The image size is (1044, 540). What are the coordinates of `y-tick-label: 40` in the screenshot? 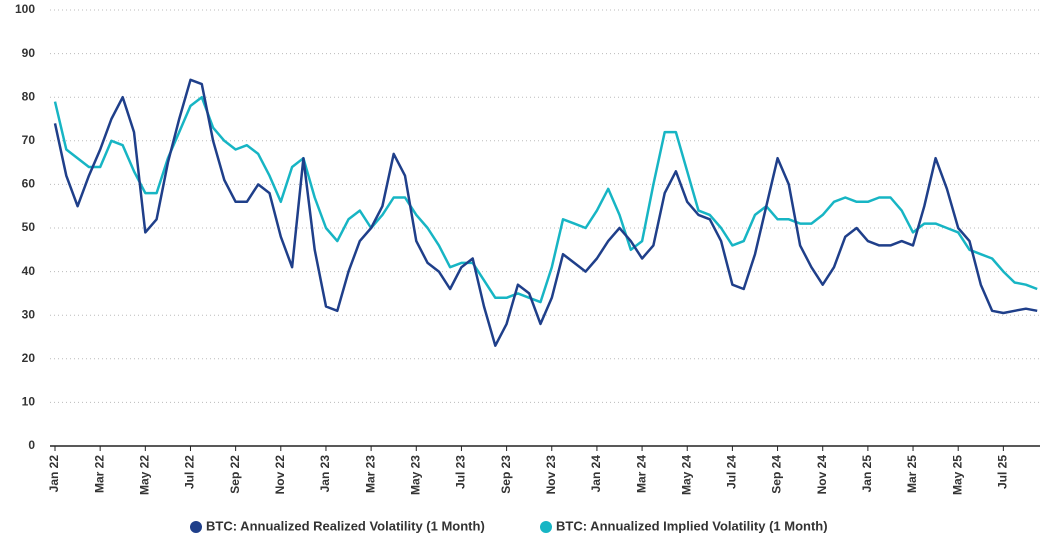 It's located at (29, 271).